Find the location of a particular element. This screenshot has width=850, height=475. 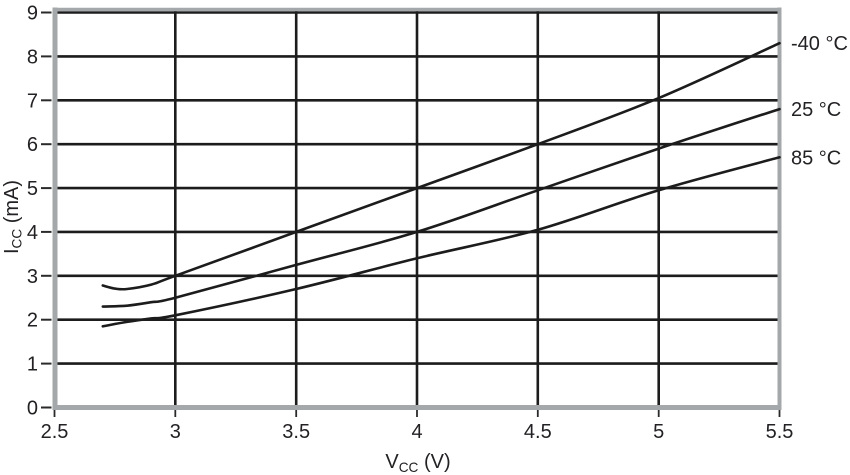

x-tick-label: 5.5 is located at coordinates (780, 432).